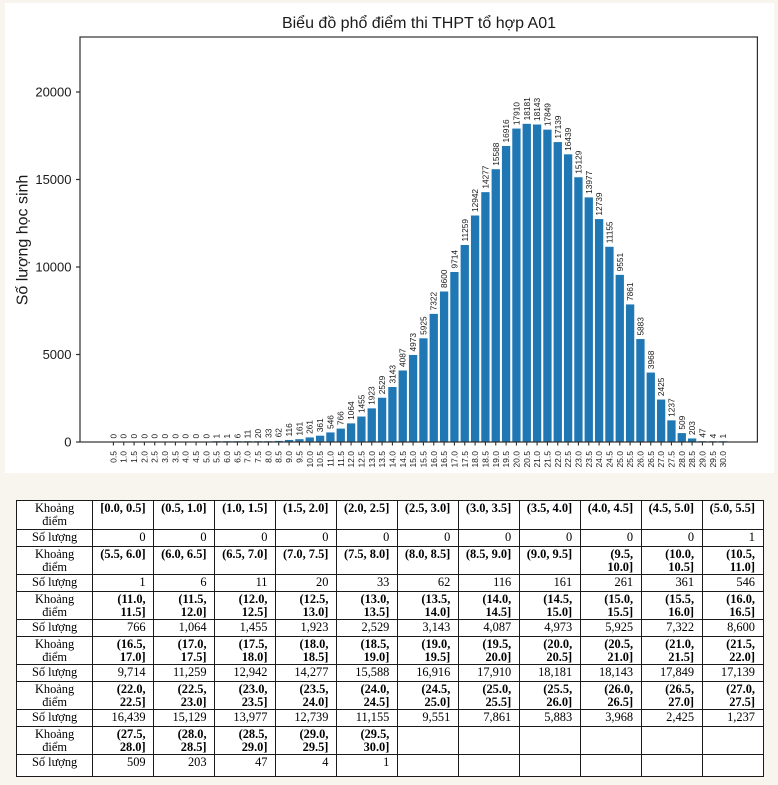 The width and height of the screenshot is (778, 785). I want to click on svg-text: 7322, so click(434, 301).